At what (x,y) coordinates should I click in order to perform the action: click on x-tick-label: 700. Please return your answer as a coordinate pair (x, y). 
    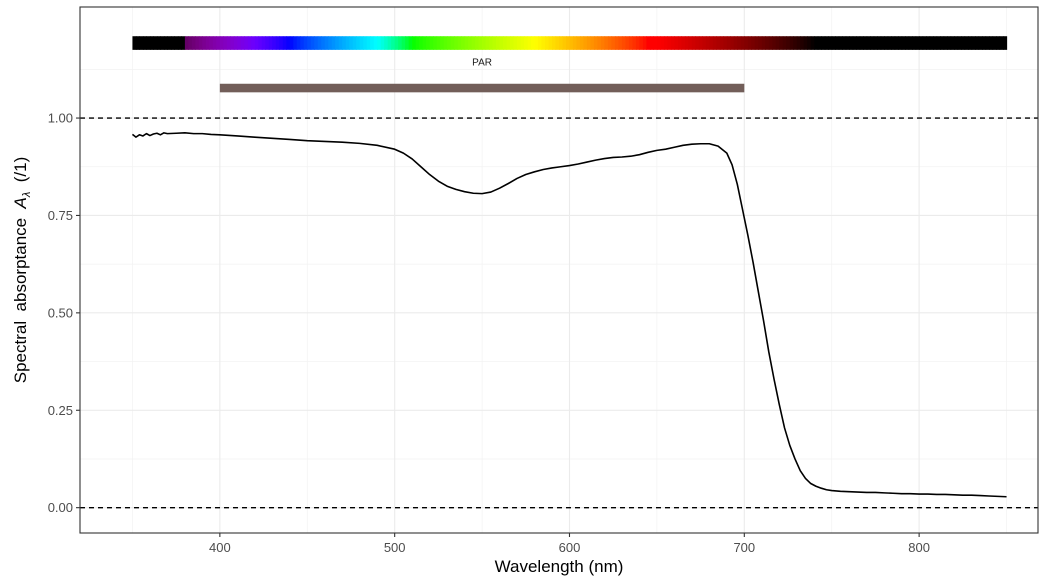
    Looking at the image, I should click on (744, 547).